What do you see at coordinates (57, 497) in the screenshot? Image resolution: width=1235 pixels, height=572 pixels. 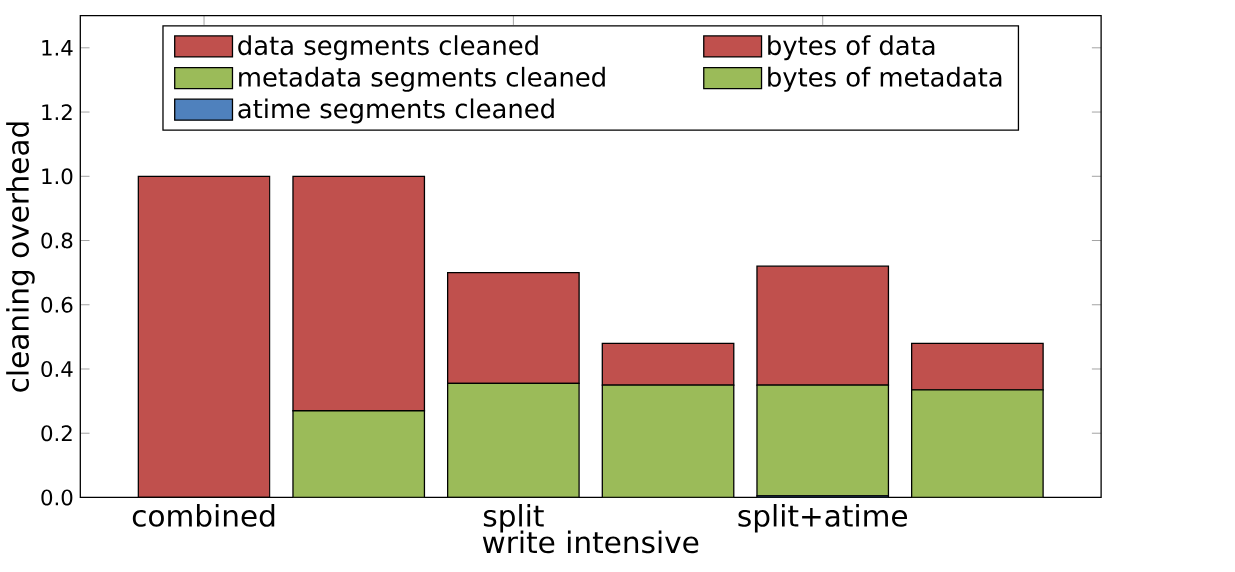 I see `y-tick-label: 0.0` at bounding box center [57, 497].